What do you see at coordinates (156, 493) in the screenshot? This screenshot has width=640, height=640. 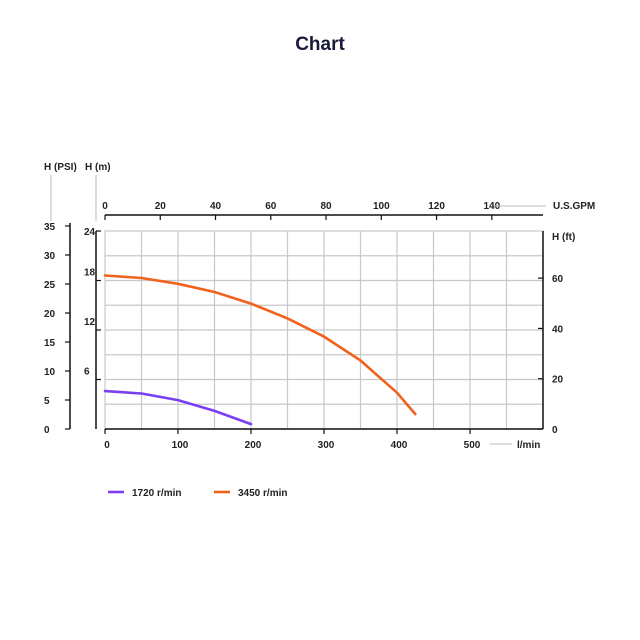 I see `legend-label: 1720 r/min` at bounding box center [156, 493].